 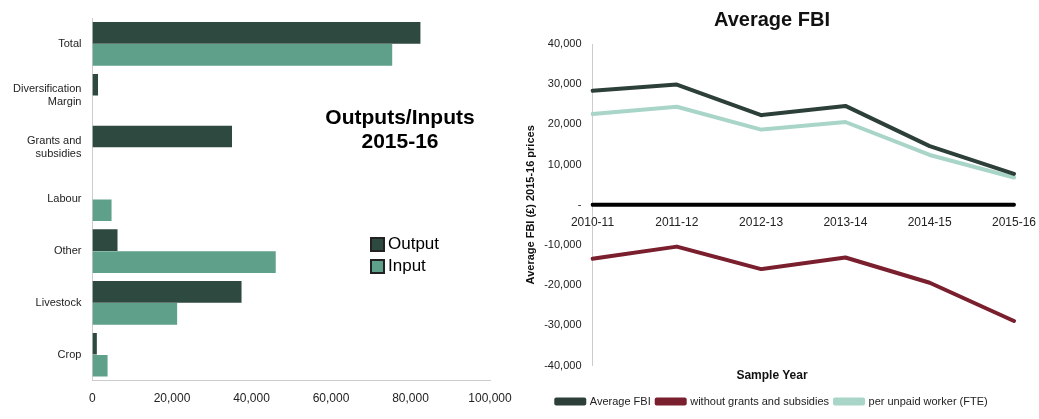 I want to click on y-tick-label: Livestock, so click(x=58, y=301).